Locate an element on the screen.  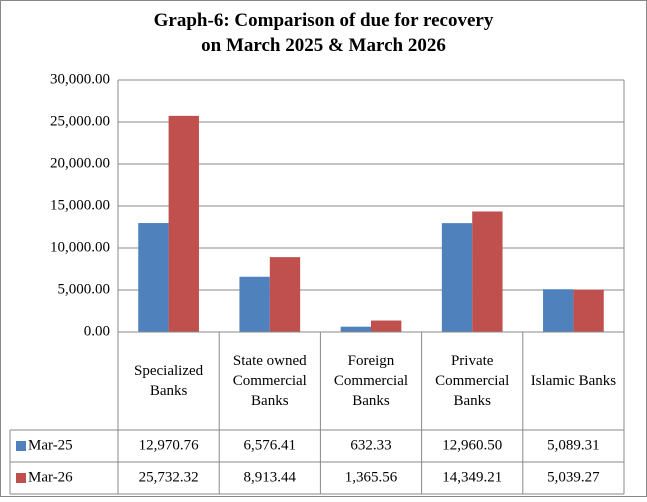
table-value: 6,576.41 is located at coordinates (270, 445).